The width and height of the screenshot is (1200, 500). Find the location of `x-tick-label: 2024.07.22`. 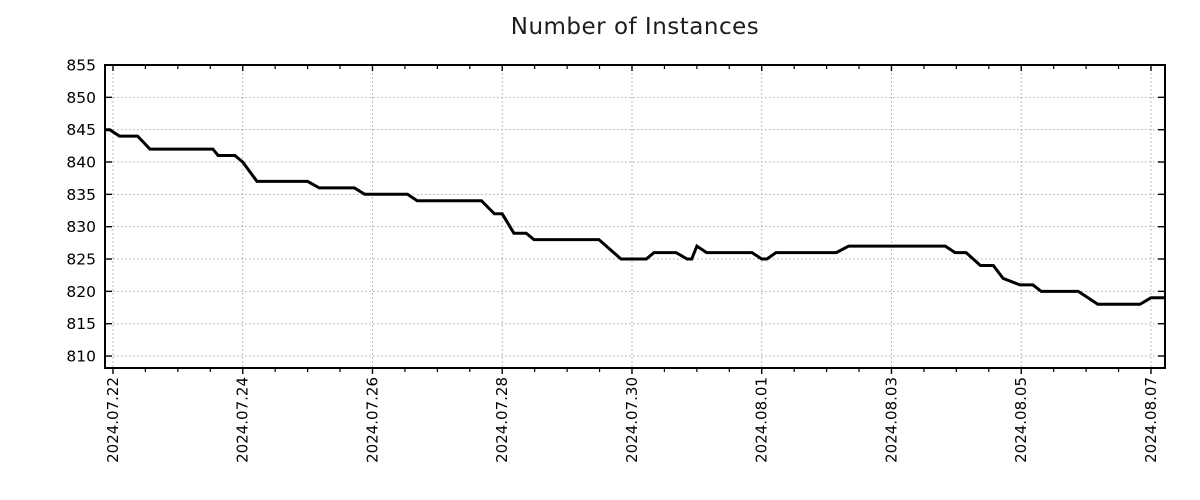

x-tick-label: 2024.07.22 is located at coordinates (113, 420).